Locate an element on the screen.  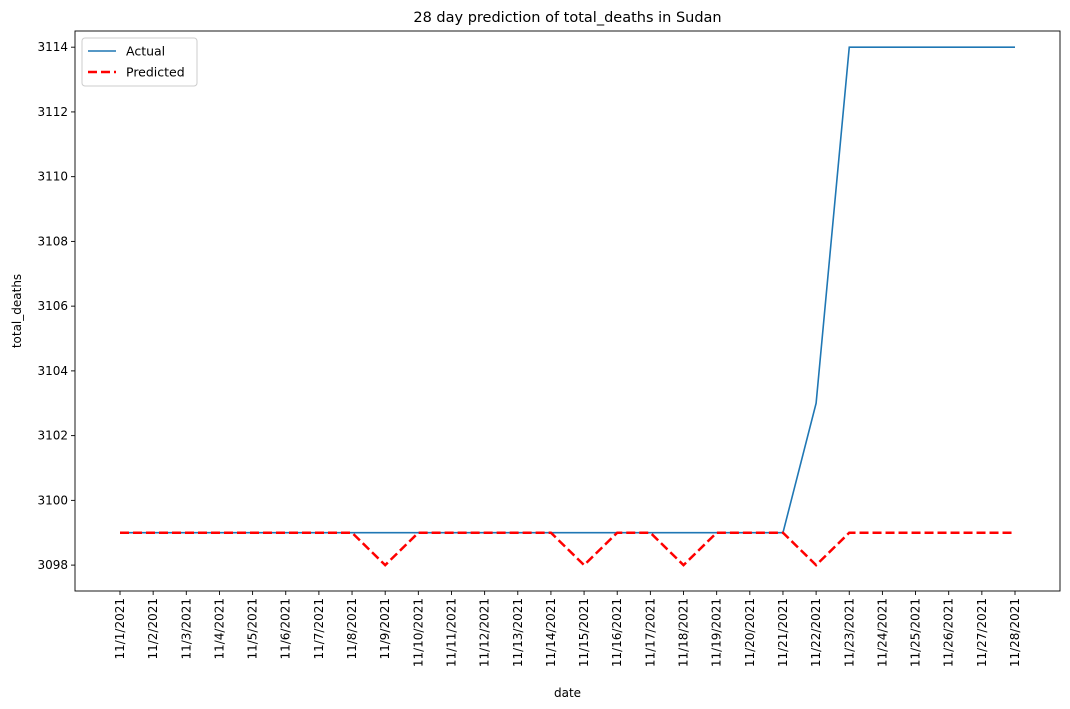
legend-label-predicted: Predicted is located at coordinates (155, 72).